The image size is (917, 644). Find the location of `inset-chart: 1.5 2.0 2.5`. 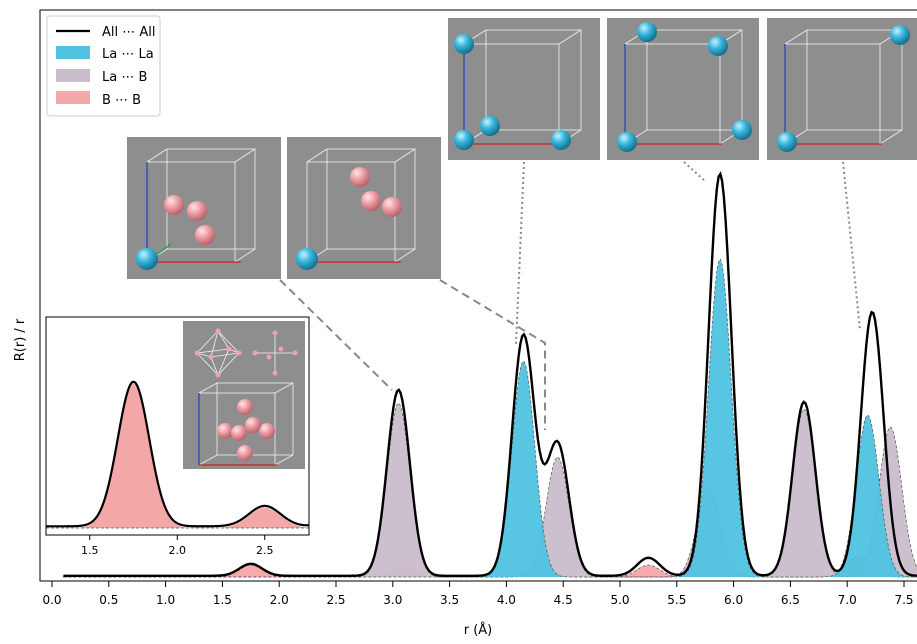

inset-chart: 1.5 2.0 2.5 is located at coordinates (177, 436).